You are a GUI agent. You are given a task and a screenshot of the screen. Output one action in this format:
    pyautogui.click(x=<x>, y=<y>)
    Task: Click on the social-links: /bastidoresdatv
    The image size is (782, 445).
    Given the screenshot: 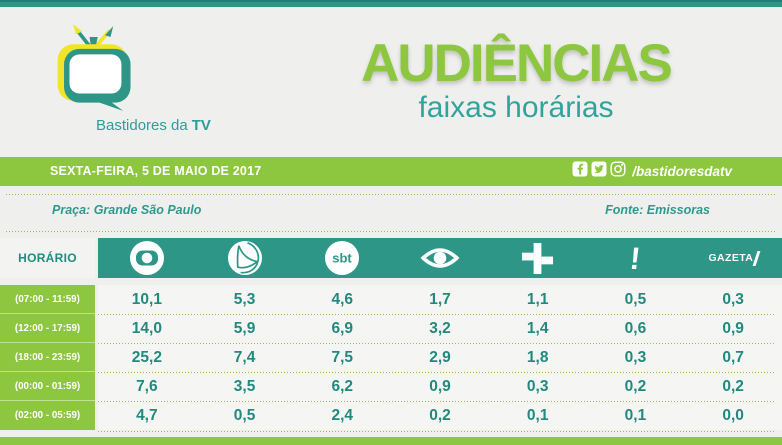 What is the action you would take?
    pyautogui.click(x=652, y=171)
    